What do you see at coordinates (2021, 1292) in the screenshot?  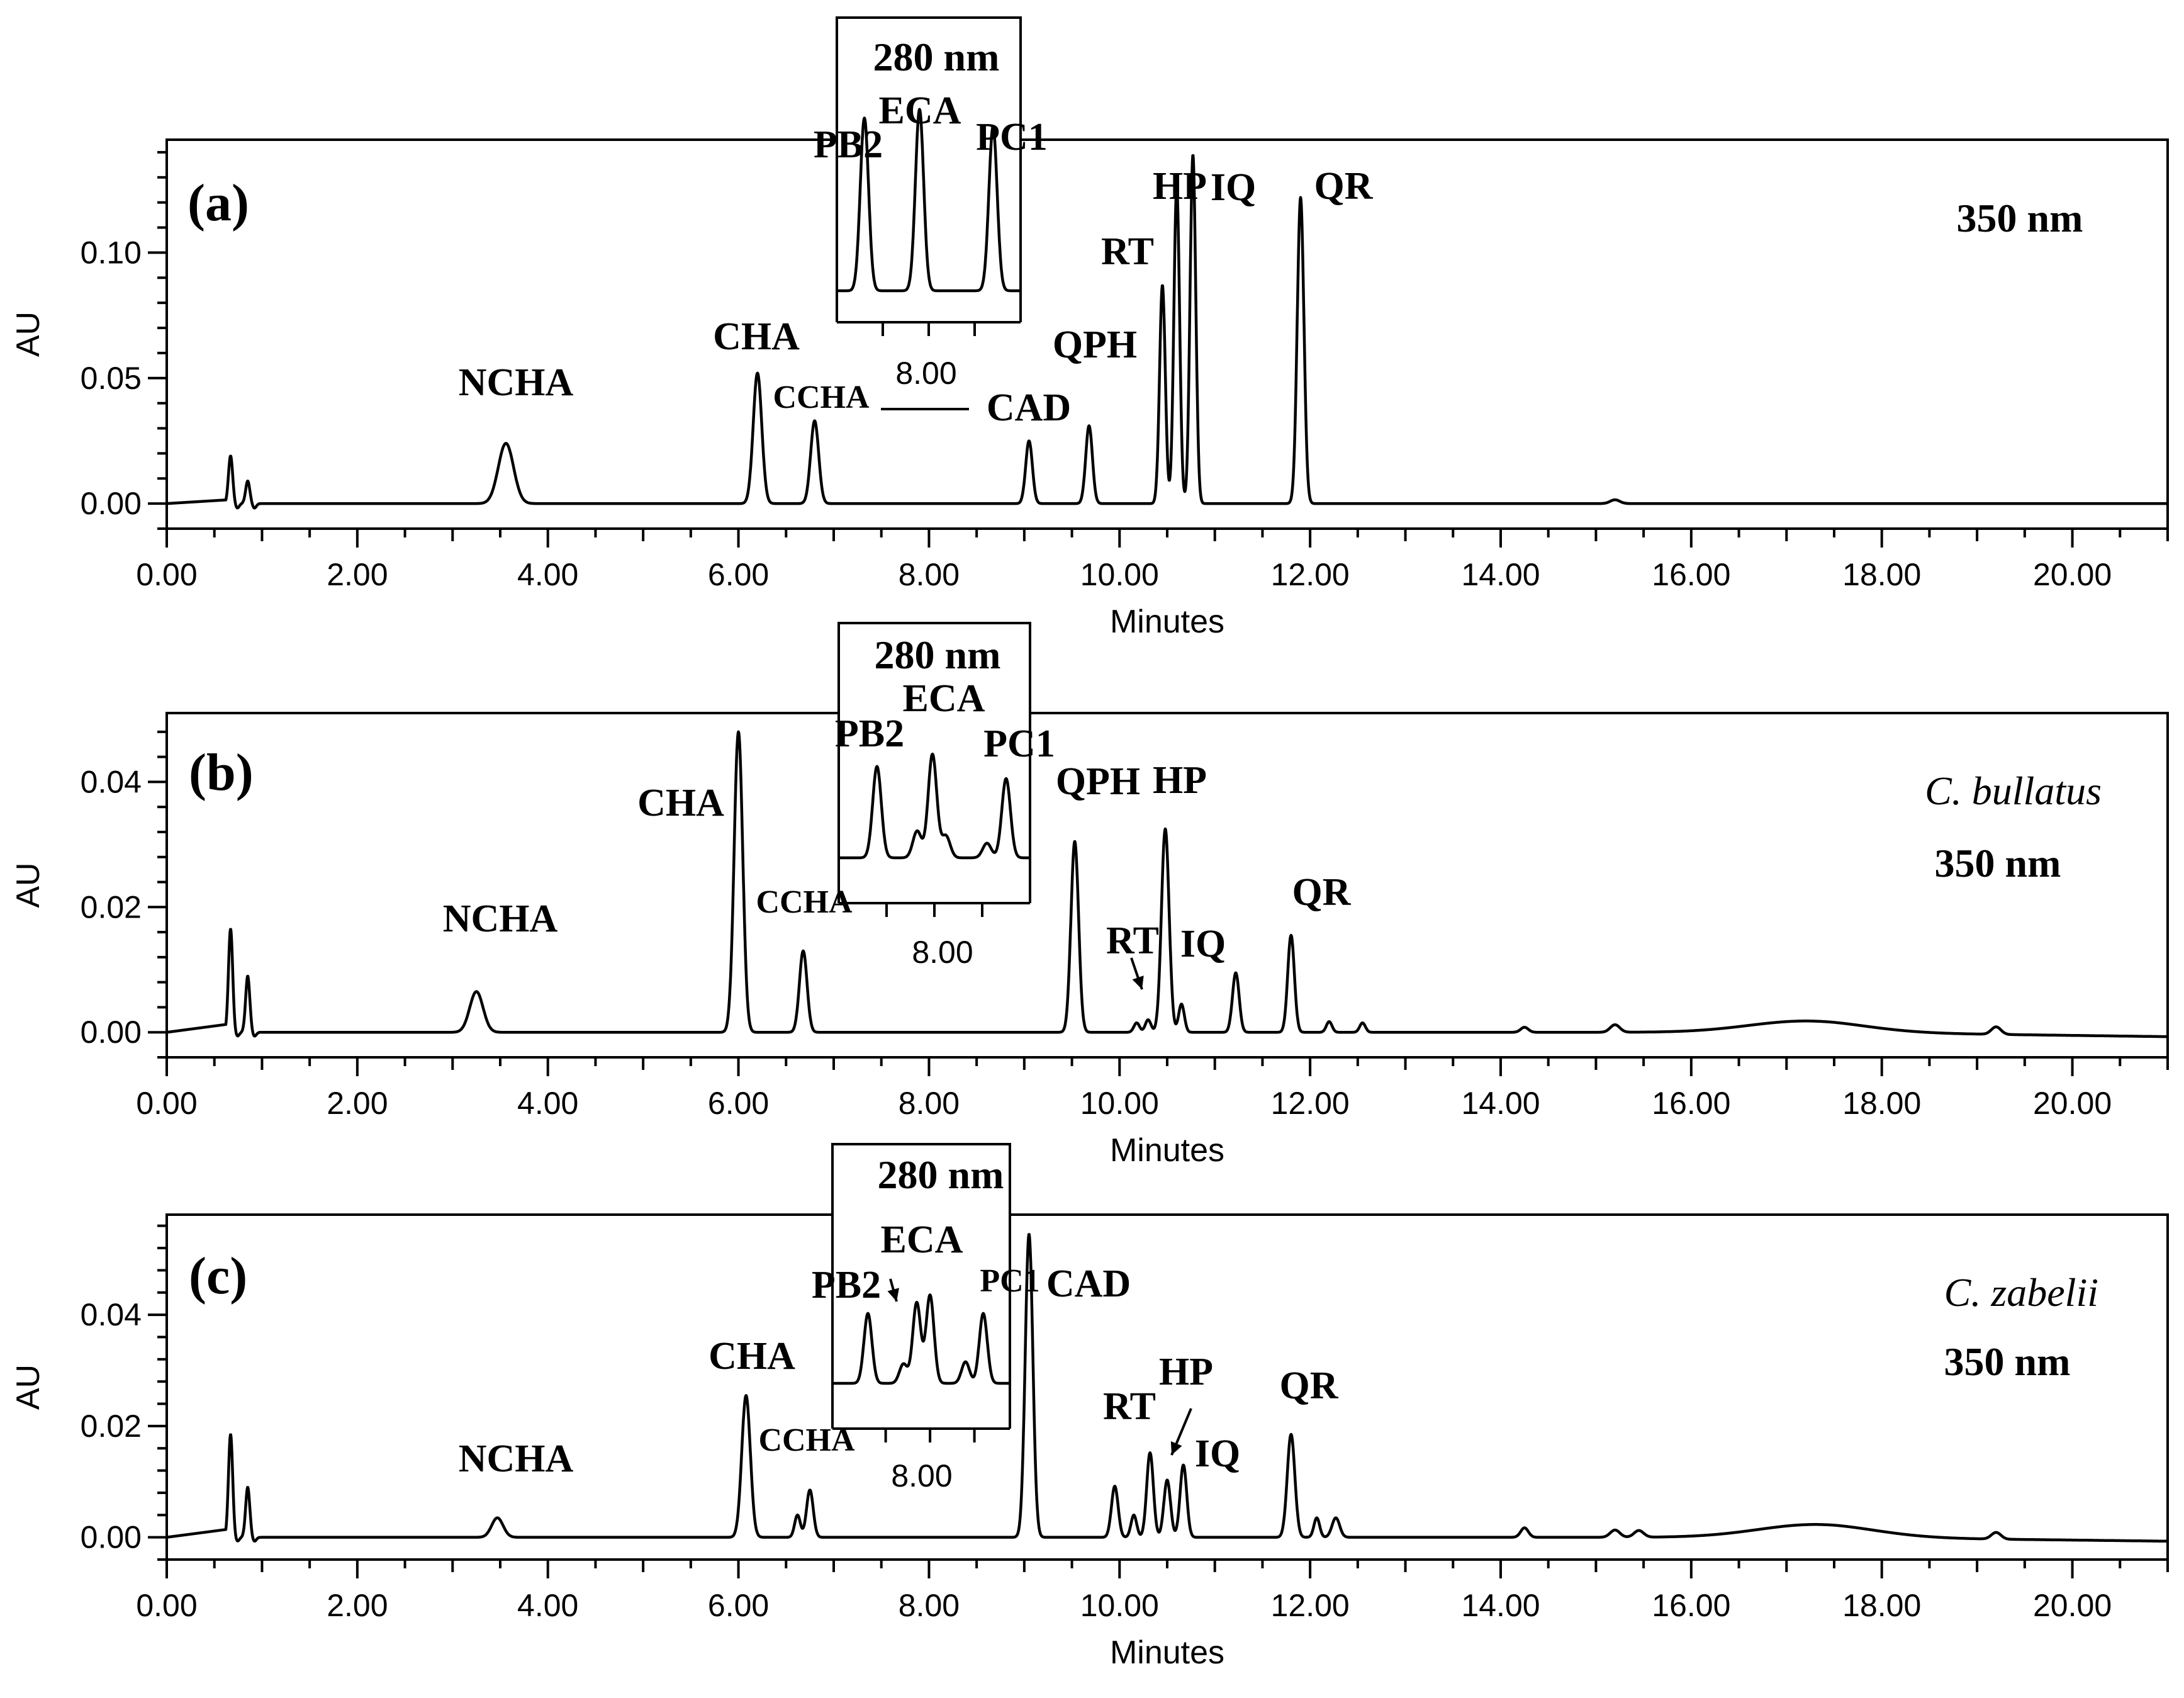 I see `species-label: C. zabelii` at bounding box center [2021, 1292].